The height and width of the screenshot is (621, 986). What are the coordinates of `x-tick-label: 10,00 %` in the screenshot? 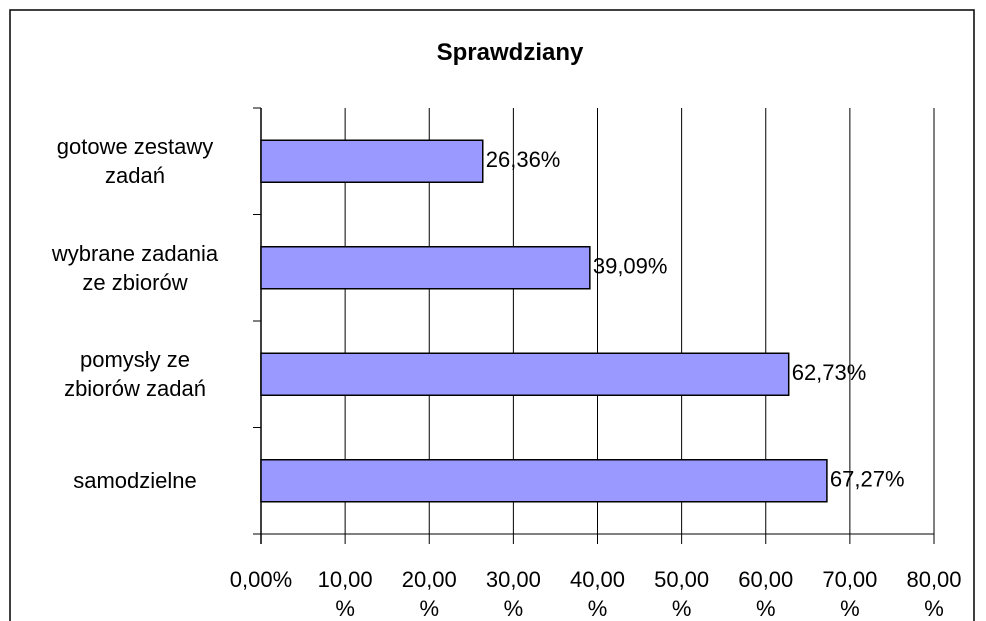 It's located at (345, 594).